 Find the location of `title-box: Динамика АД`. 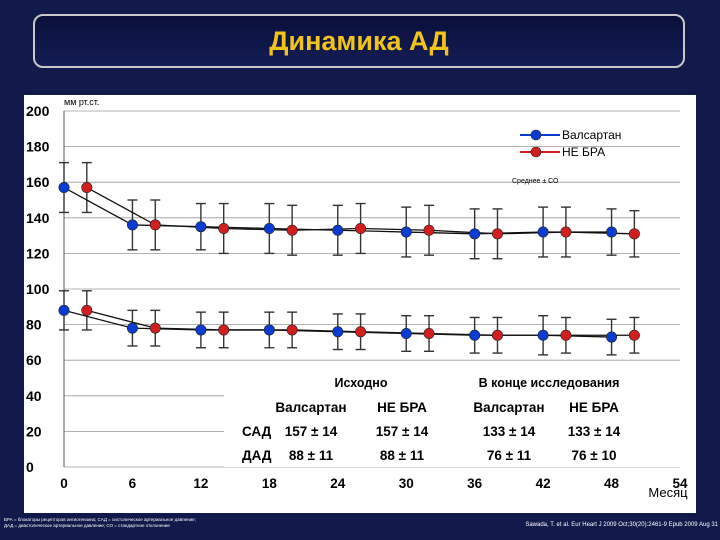

title-box: Динамика АД is located at coordinates (359, 41).